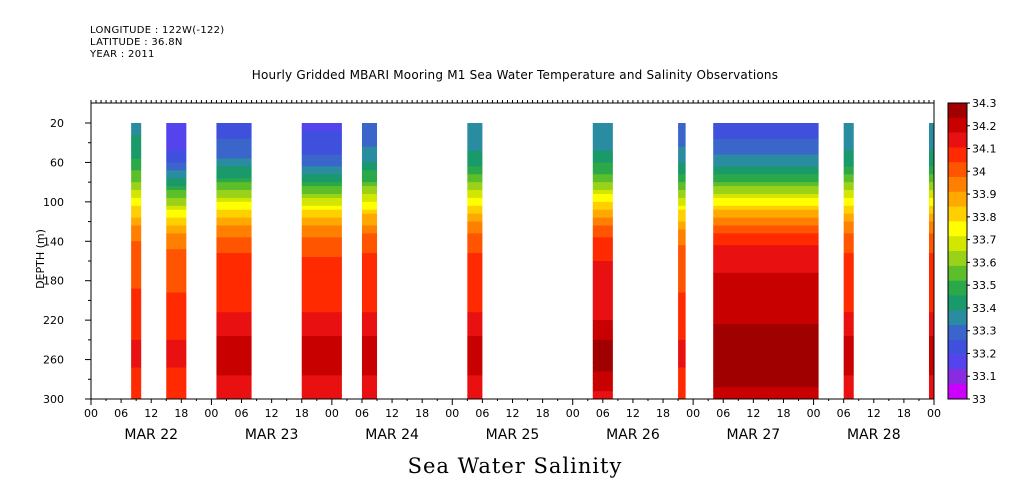 Image resolution: width=1009 pixels, height=504 pixels. What do you see at coordinates (91, 413) in the screenshot?
I see `x-tick-label: 00` at bounding box center [91, 413].